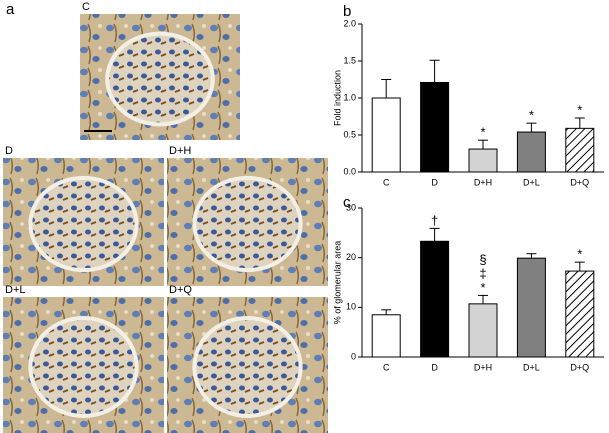  I want to click on y-tick-label: 2.0, so click(349, 23).